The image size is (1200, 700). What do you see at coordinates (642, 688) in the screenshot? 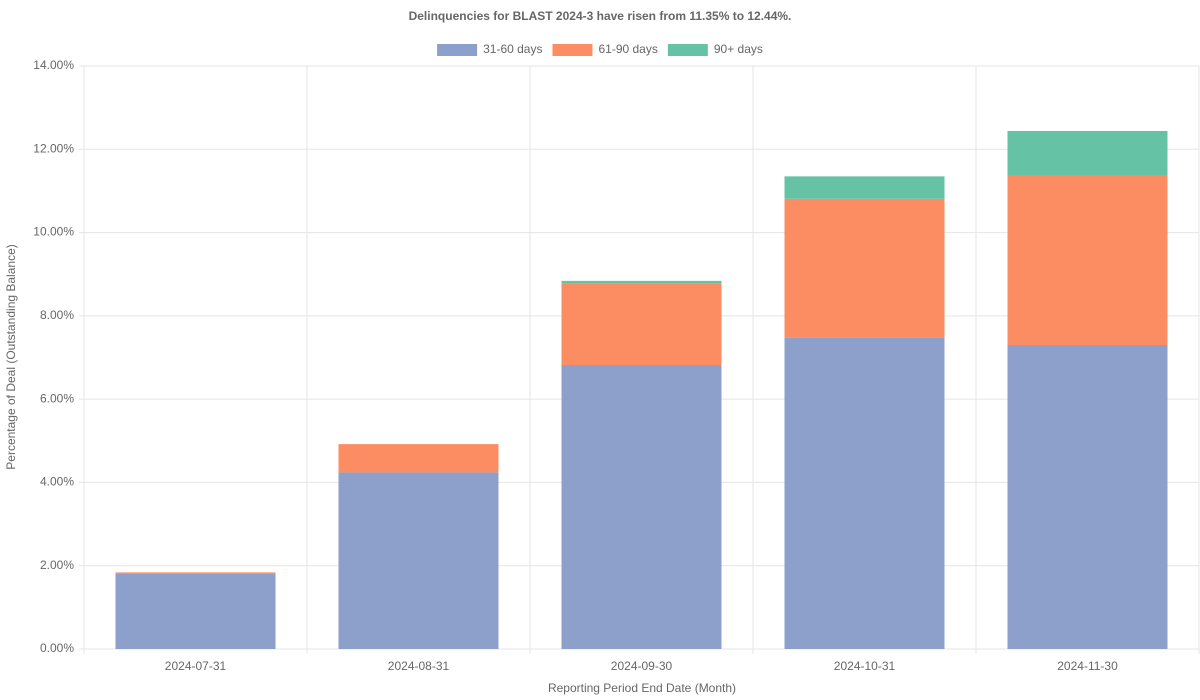
I see `x-axis-label: Reporting Period End Date (Month)` at bounding box center [642, 688].